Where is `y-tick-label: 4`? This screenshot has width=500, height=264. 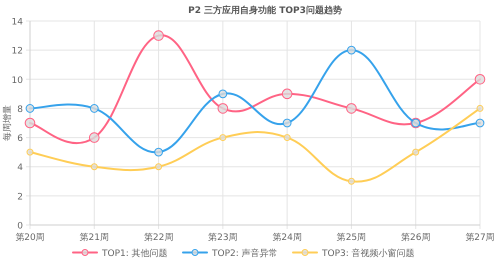 y-tick-label: 4 is located at coordinates (20, 168).